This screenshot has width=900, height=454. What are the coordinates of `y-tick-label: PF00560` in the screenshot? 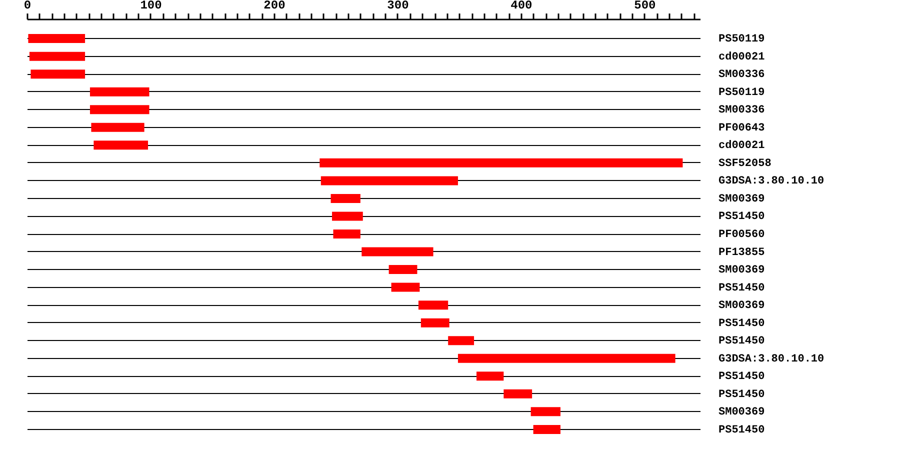 It's located at (741, 235).